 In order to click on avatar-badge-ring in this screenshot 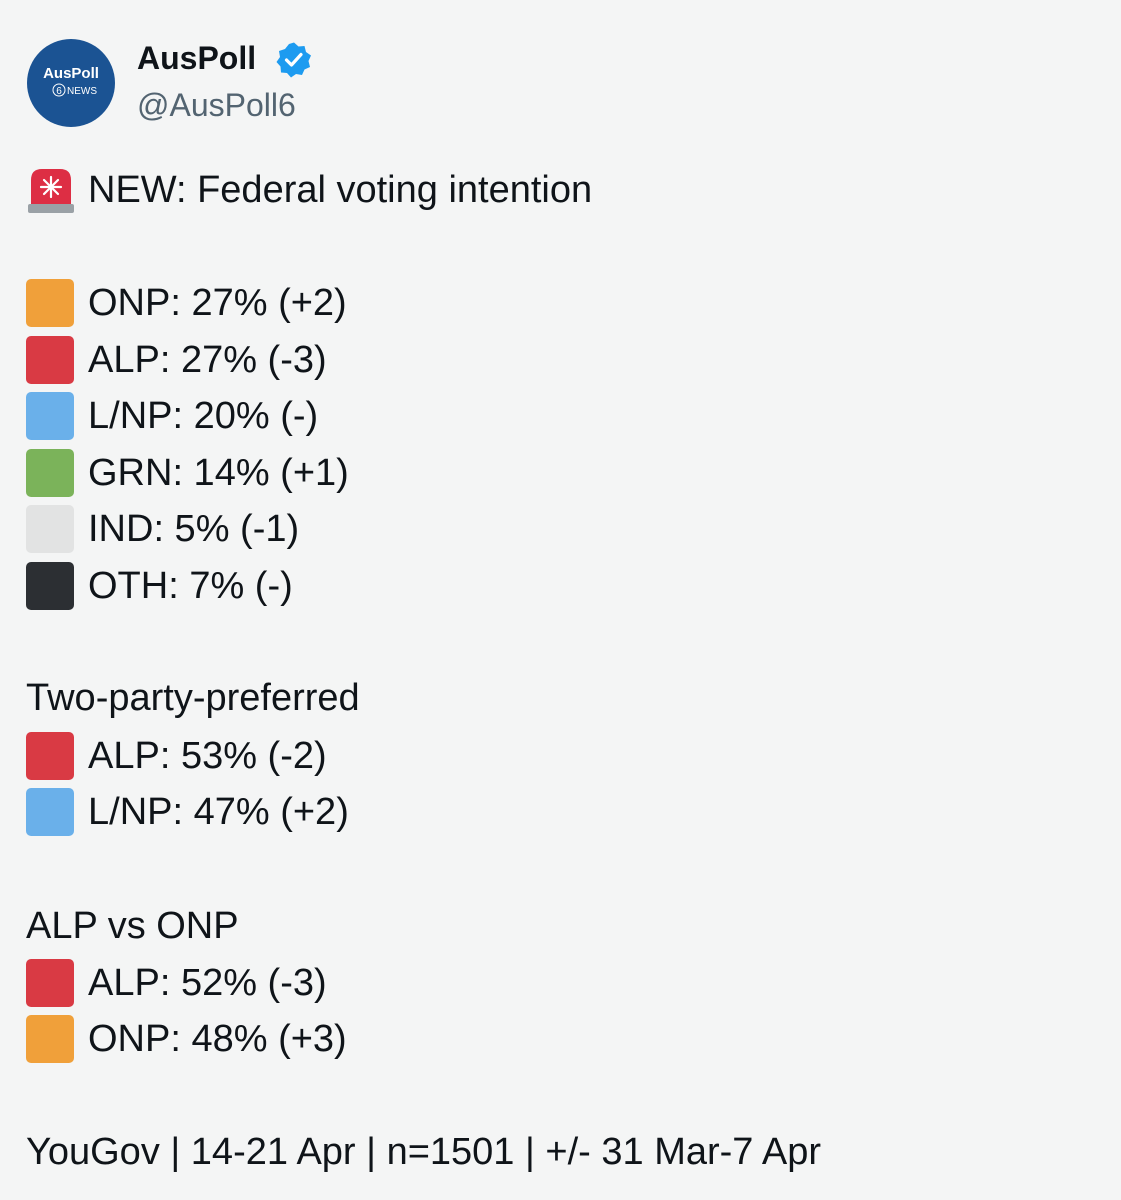, I will do `click(59, 90)`.